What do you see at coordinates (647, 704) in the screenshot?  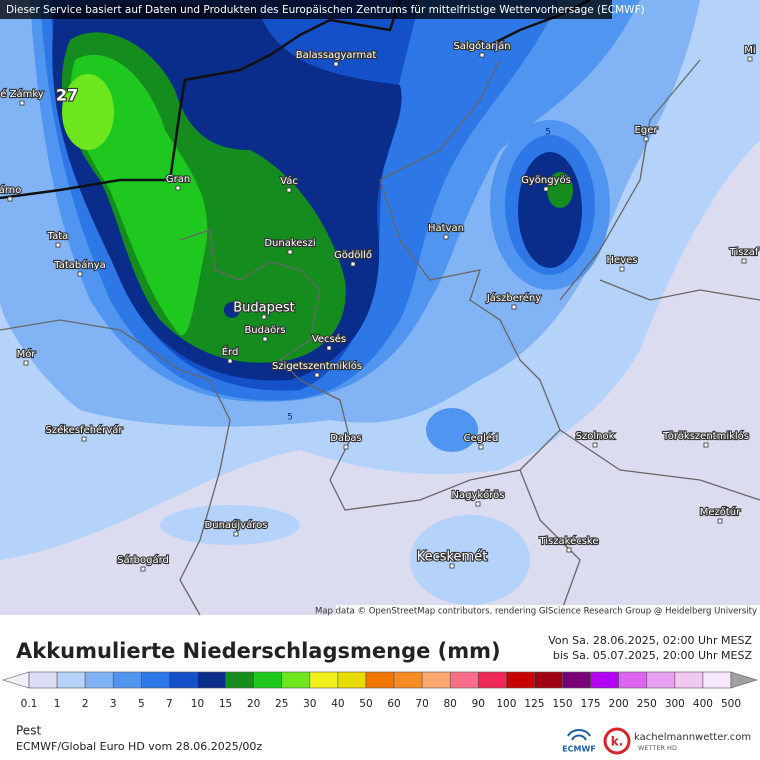 I see `scale-label: 250` at bounding box center [647, 704].